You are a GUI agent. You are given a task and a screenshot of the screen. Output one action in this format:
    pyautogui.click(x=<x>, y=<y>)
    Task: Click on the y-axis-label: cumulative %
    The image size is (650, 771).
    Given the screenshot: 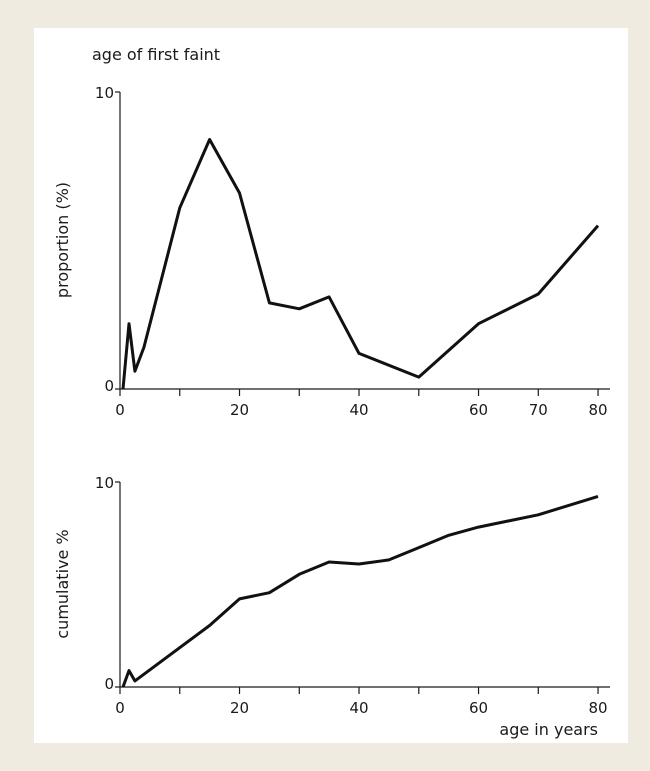 What is the action you would take?
    pyautogui.click(x=62, y=583)
    